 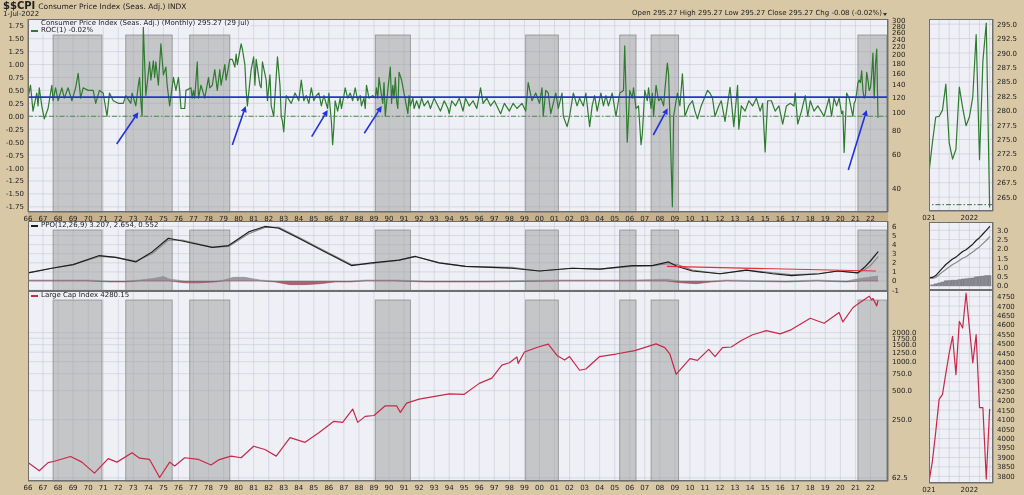 I want to click on chart-title: $$CPI, so click(x=19, y=5).